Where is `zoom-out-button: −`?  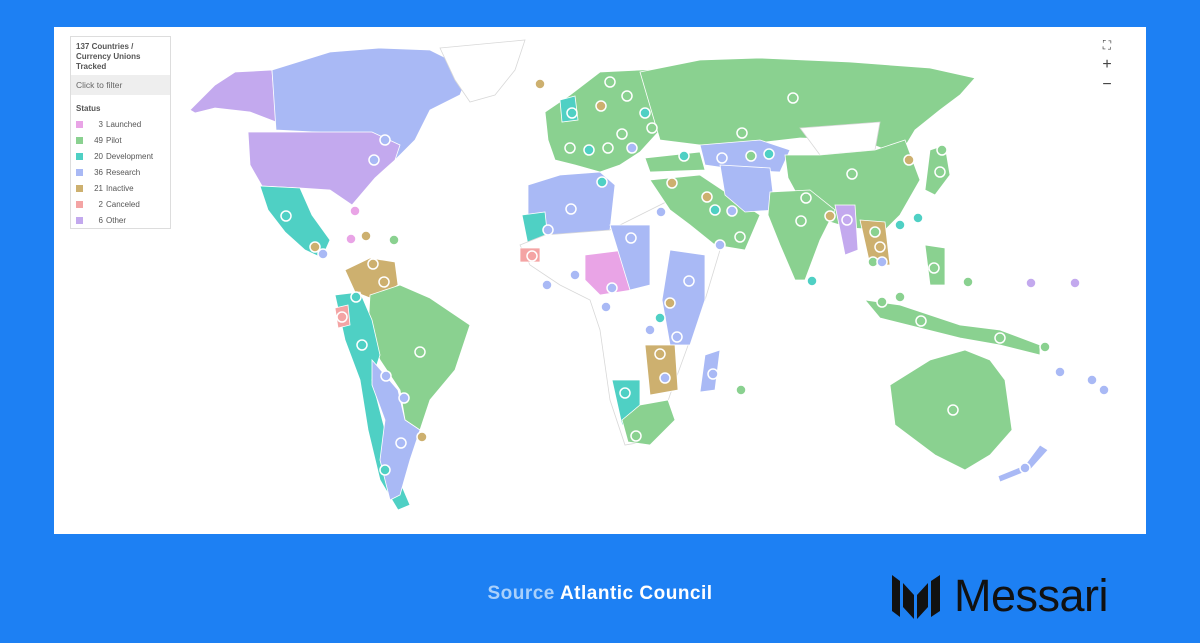 zoom-out-button: − is located at coordinates (1107, 84).